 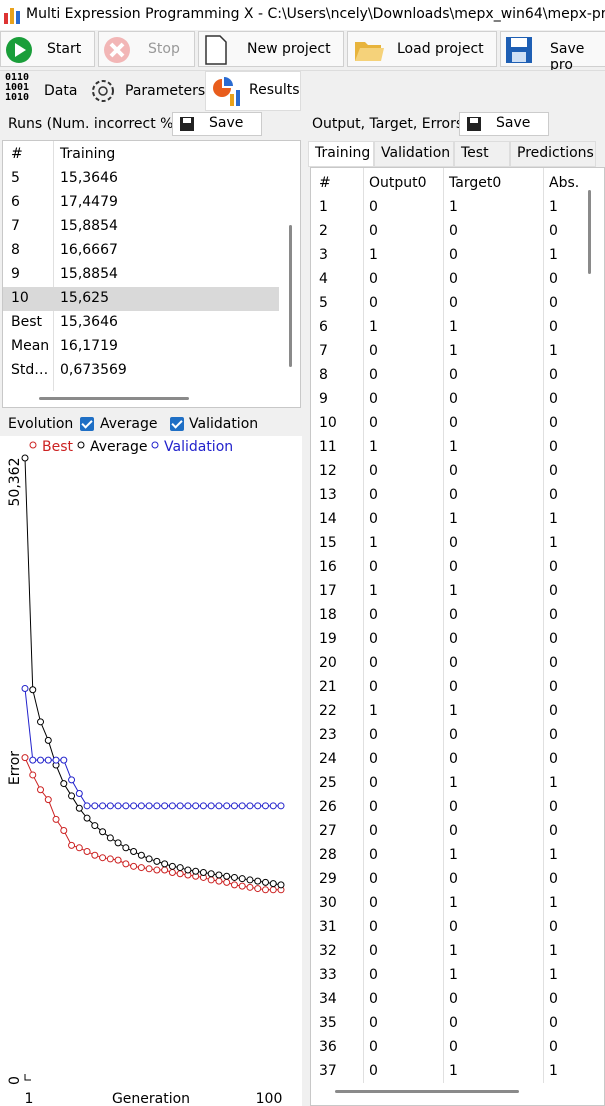 What do you see at coordinates (47, 49) in the screenshot?
I see `start-button: Start` at bounding box center [47, 49].